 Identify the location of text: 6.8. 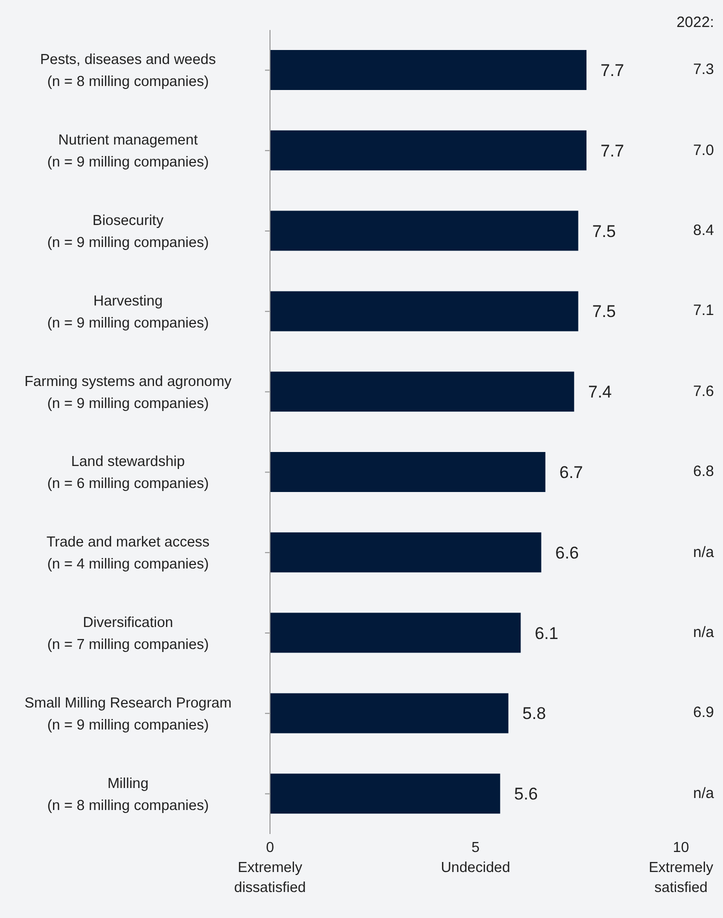
(703, 472).